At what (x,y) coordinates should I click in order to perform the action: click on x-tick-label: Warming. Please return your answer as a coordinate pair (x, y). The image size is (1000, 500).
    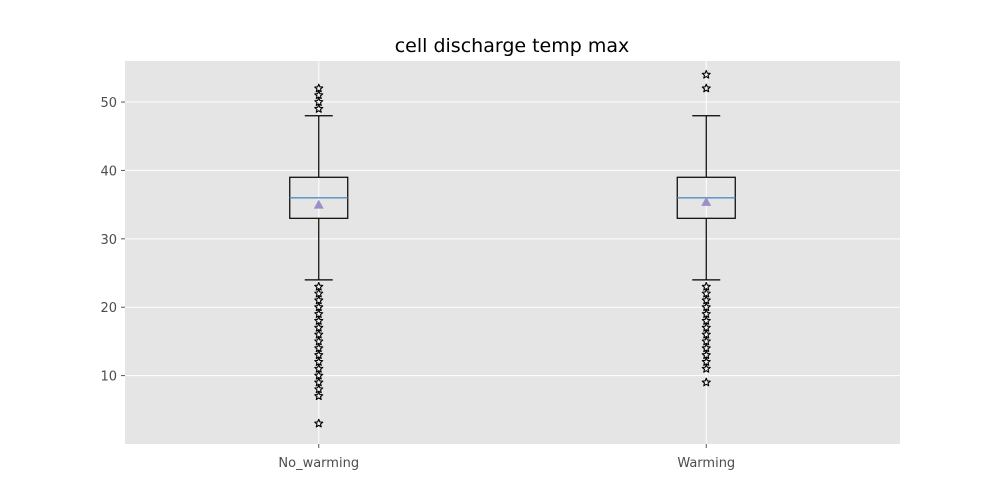
    Looking at the image, I should click on (706, 463).